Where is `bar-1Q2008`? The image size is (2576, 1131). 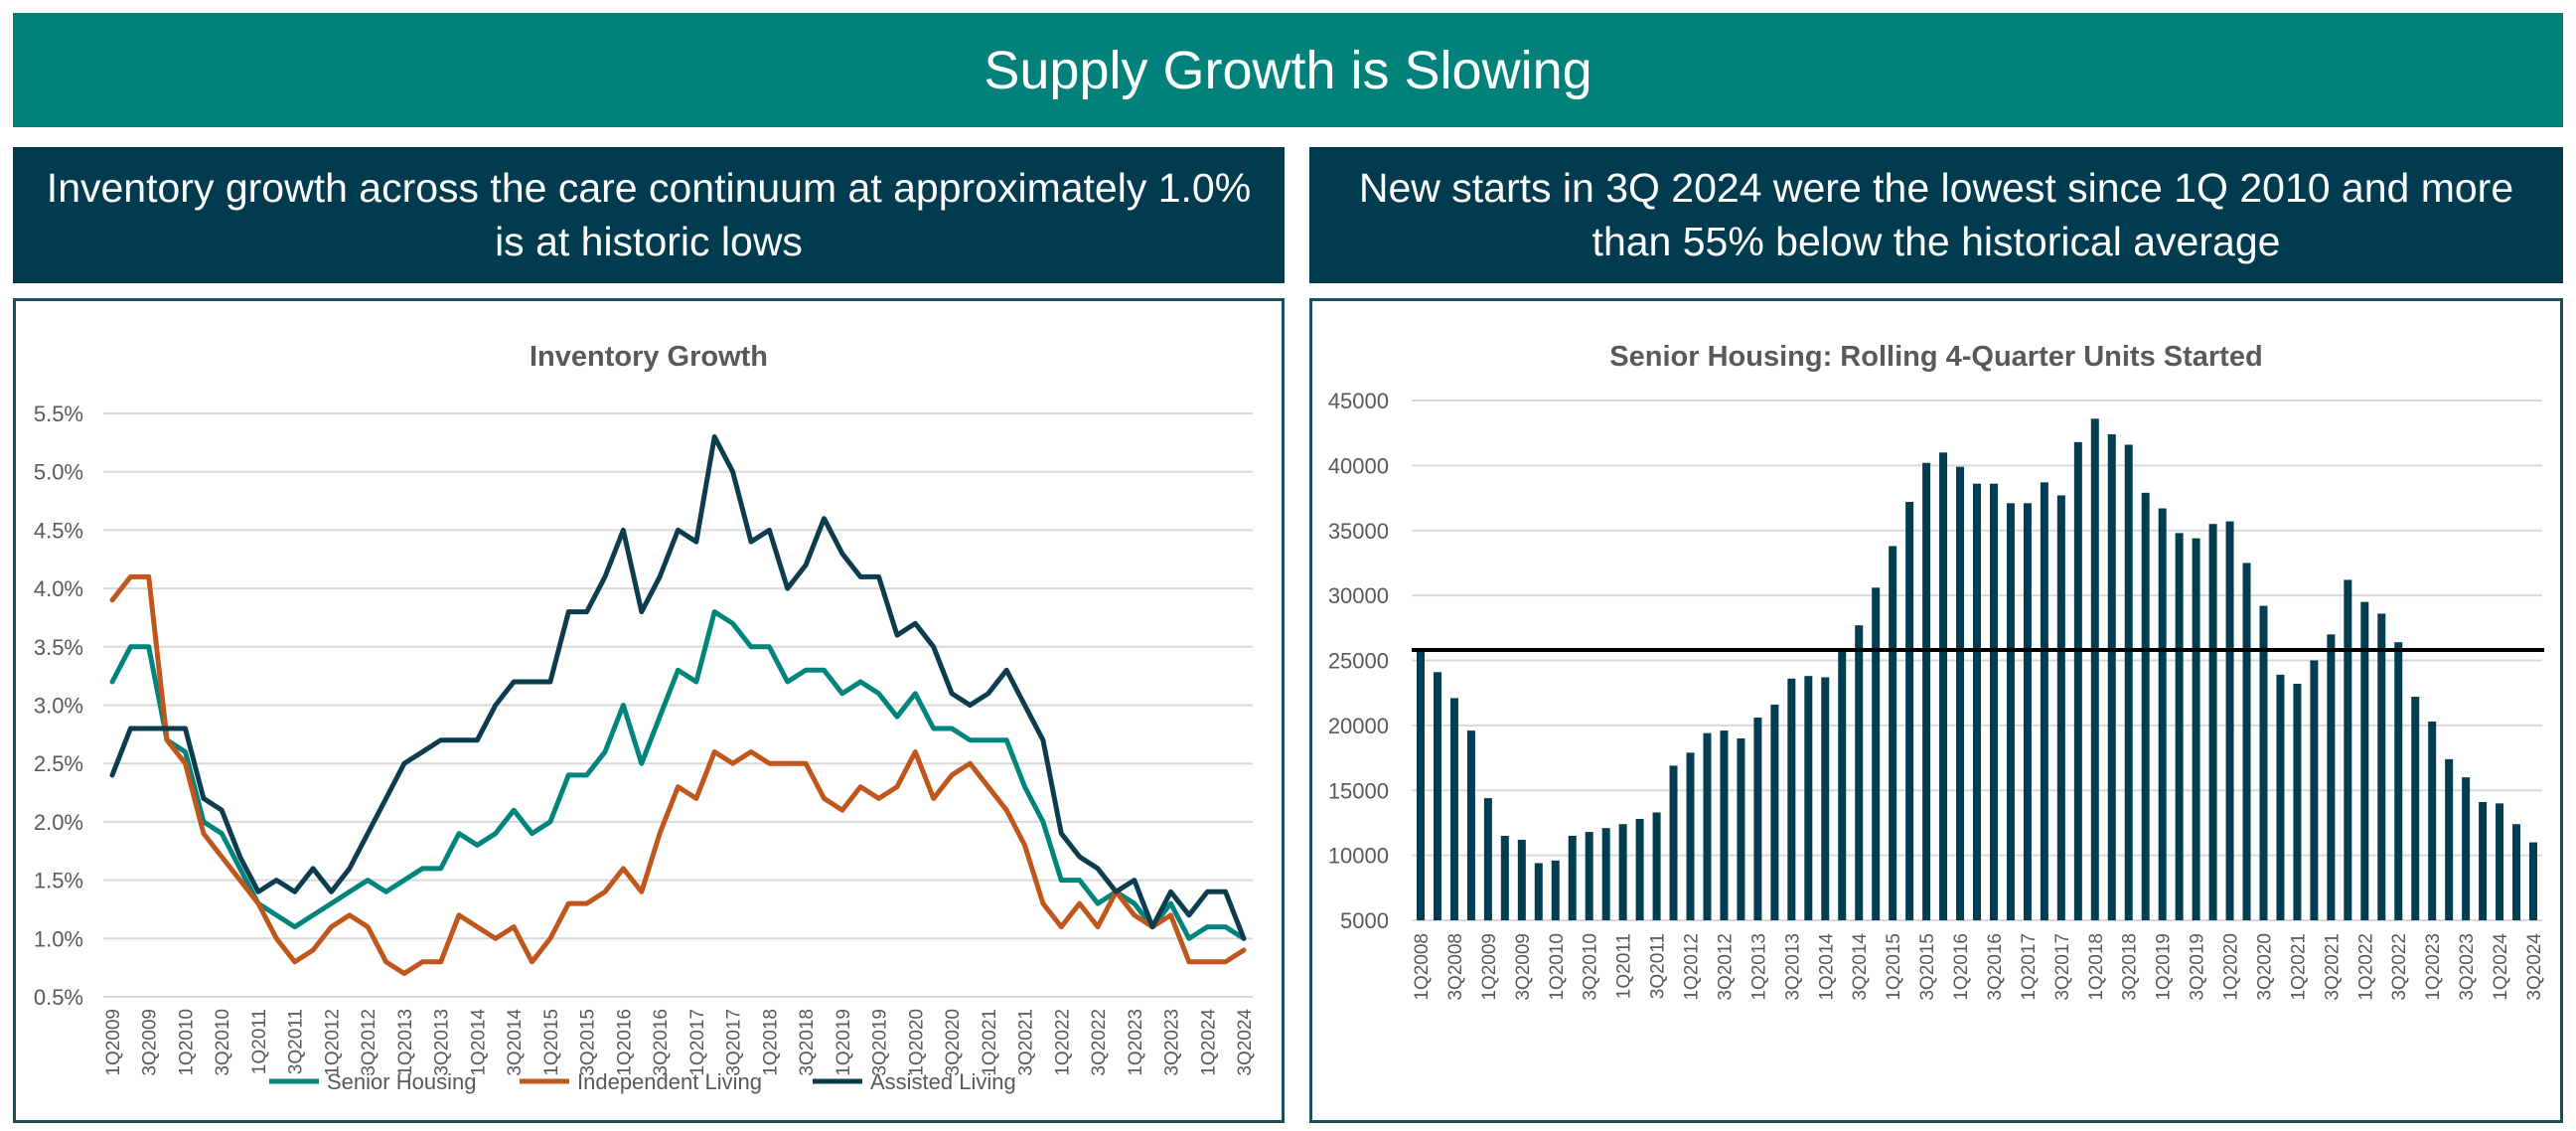 bar-1Q2008 is located at coordinates (1421, 785).